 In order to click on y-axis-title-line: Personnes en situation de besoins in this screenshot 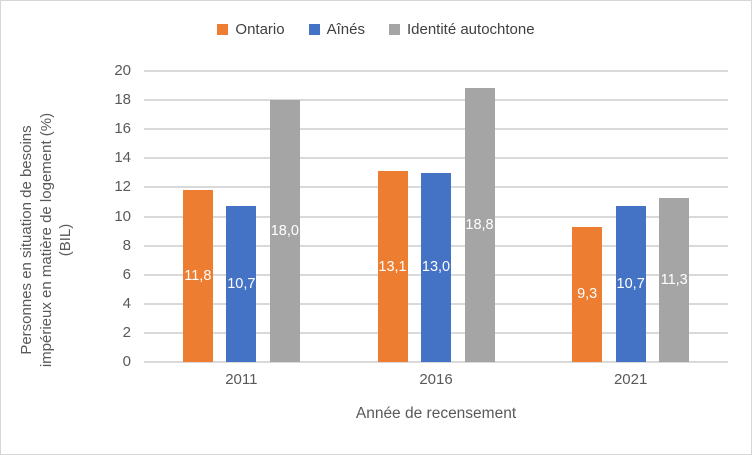, I will do `click(26, 240)`.